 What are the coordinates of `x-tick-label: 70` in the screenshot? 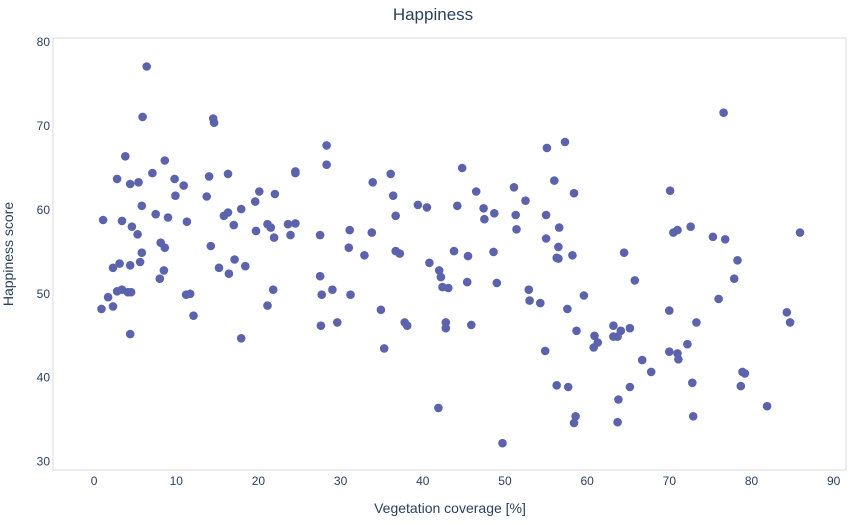 It's located at (670, 481).